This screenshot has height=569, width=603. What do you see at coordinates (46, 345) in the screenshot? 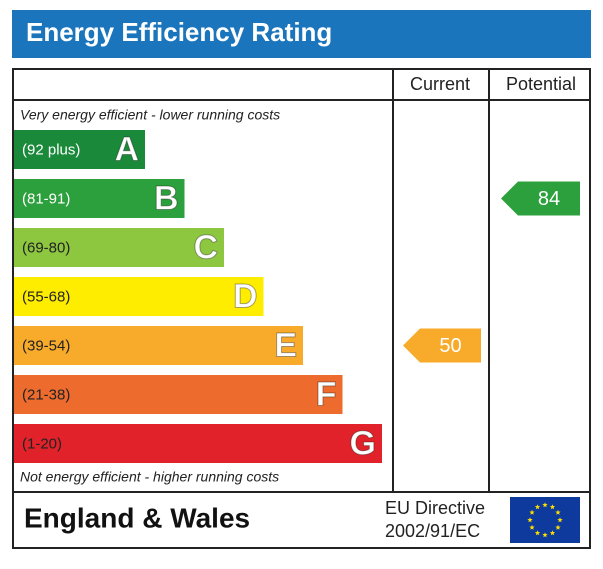
I see `band-range: (39-54)` at bounding box center [46, 345].